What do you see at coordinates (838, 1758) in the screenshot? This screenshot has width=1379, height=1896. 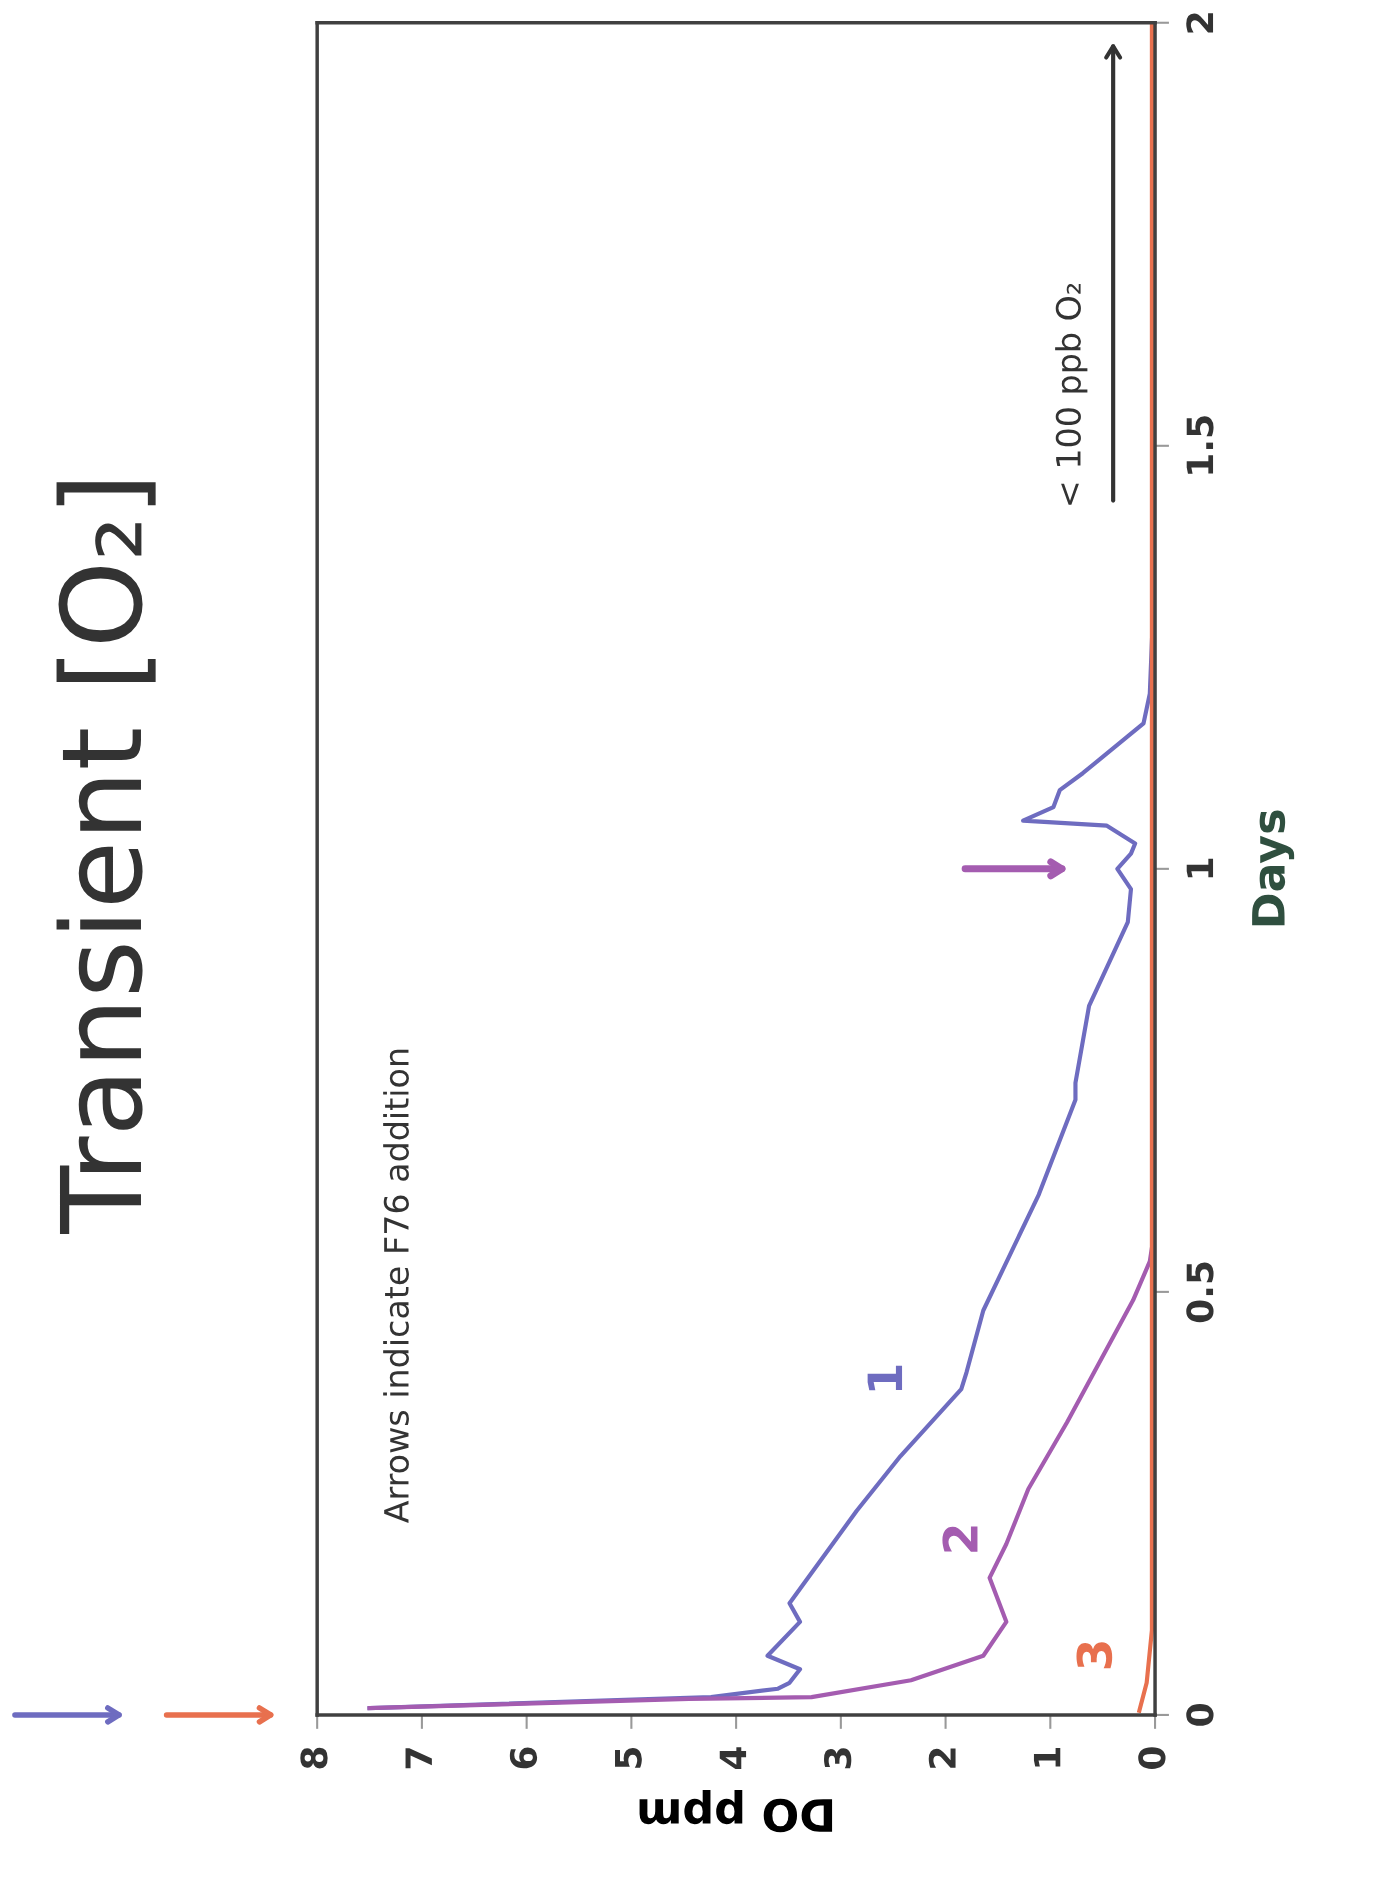 I see `x-tick-label: 3` at bounding box center [838, 1758].